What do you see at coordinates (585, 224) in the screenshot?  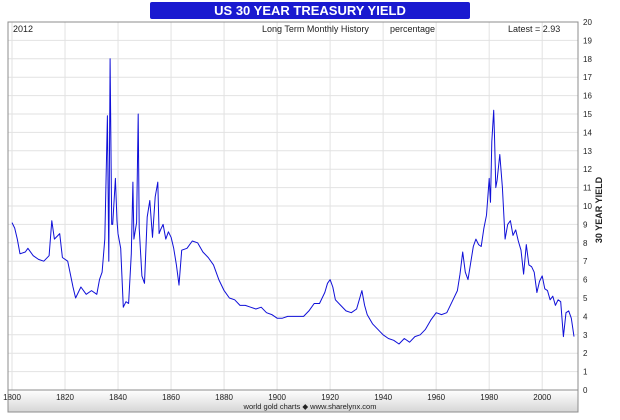 I see `y-tick-label: 9` at bounding box center [585, 224].